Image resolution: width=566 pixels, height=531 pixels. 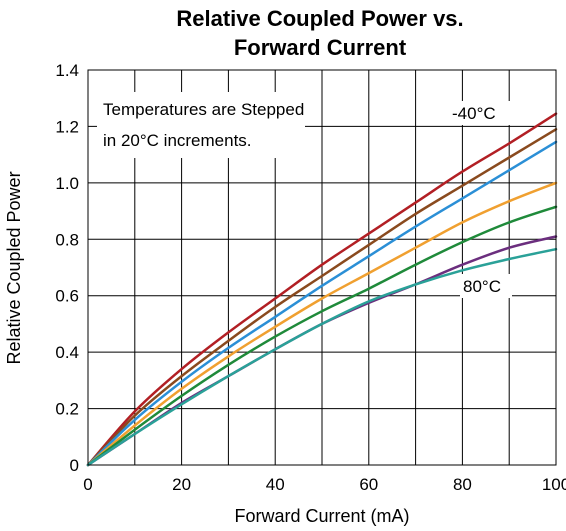 I want to click on y-tick-label: 0, so click(x=74, y=465).